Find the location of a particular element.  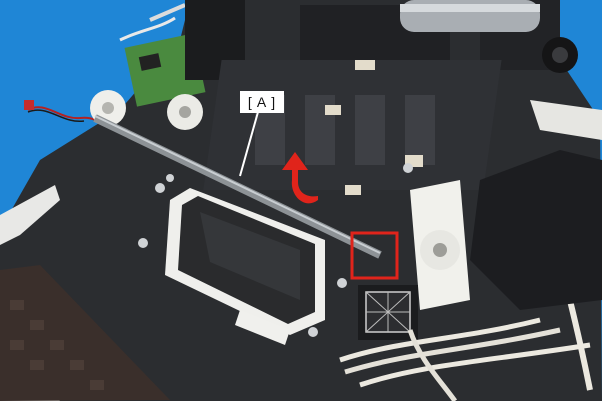

callout-leader-line is located at coordinates (249, 144).